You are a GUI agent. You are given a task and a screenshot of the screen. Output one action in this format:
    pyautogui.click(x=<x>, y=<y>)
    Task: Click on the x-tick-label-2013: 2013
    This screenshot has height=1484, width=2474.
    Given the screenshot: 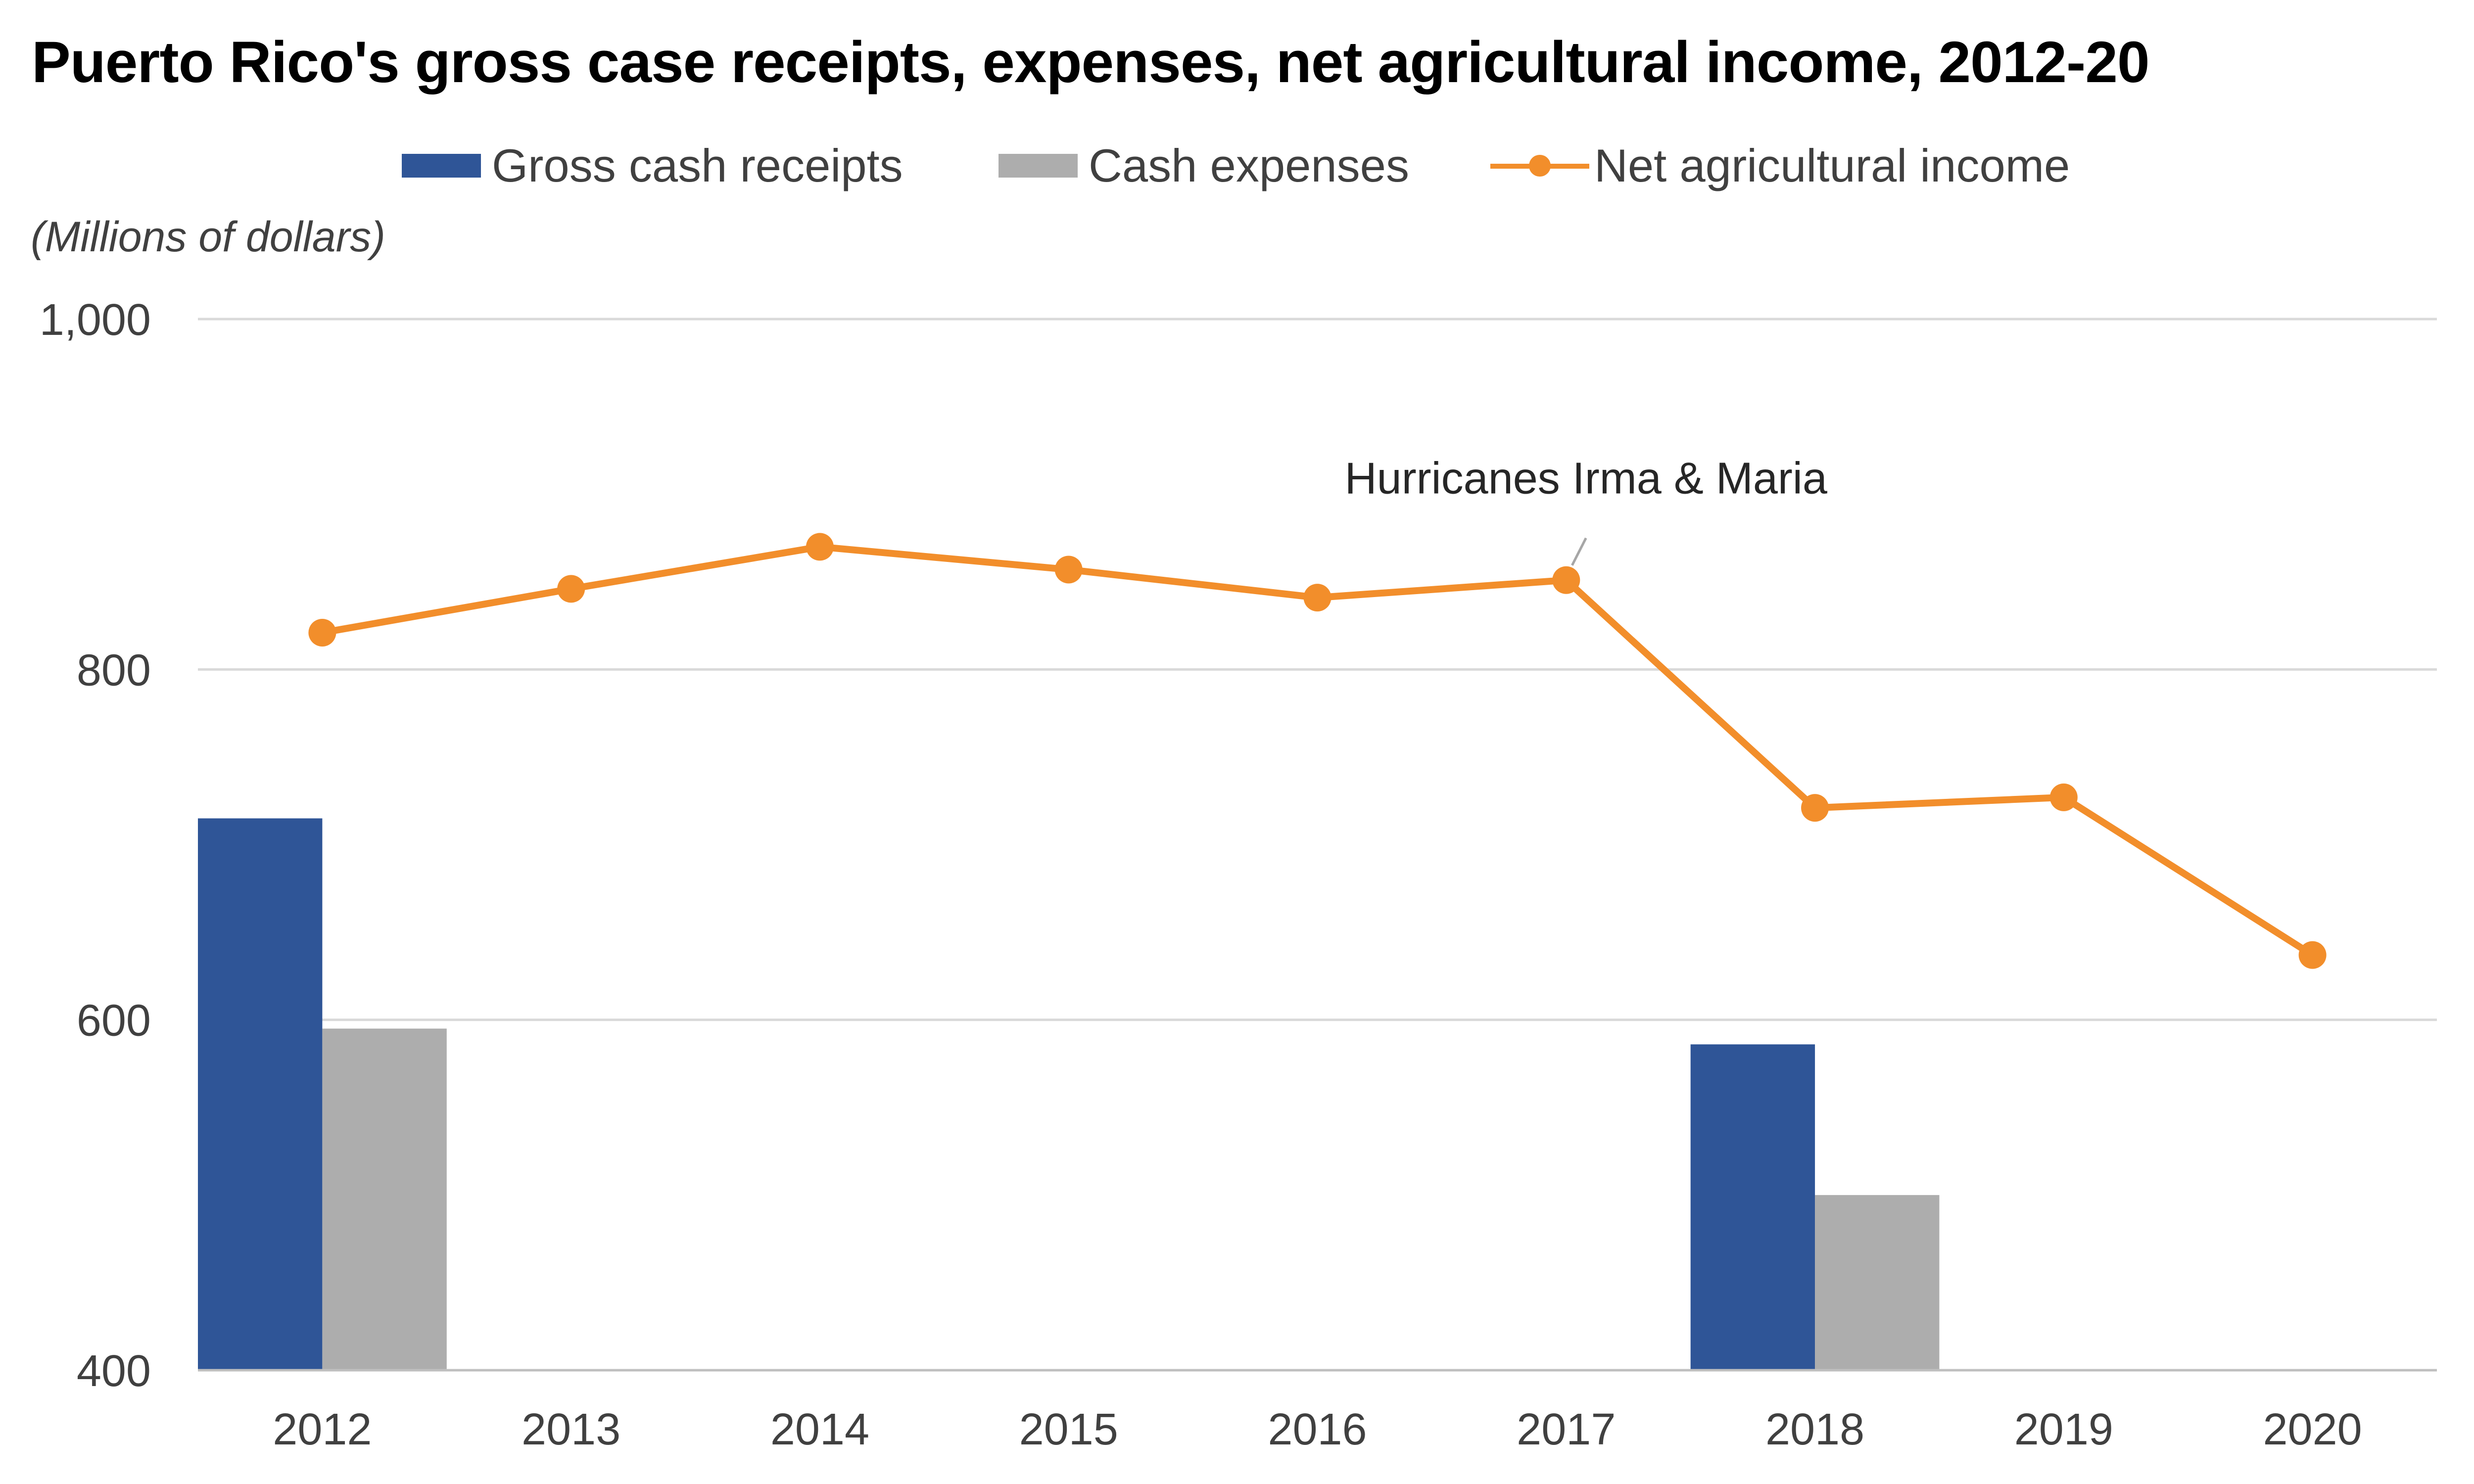 What is the action you would take?
    pyautogui.click(x=571, y=1429)
    